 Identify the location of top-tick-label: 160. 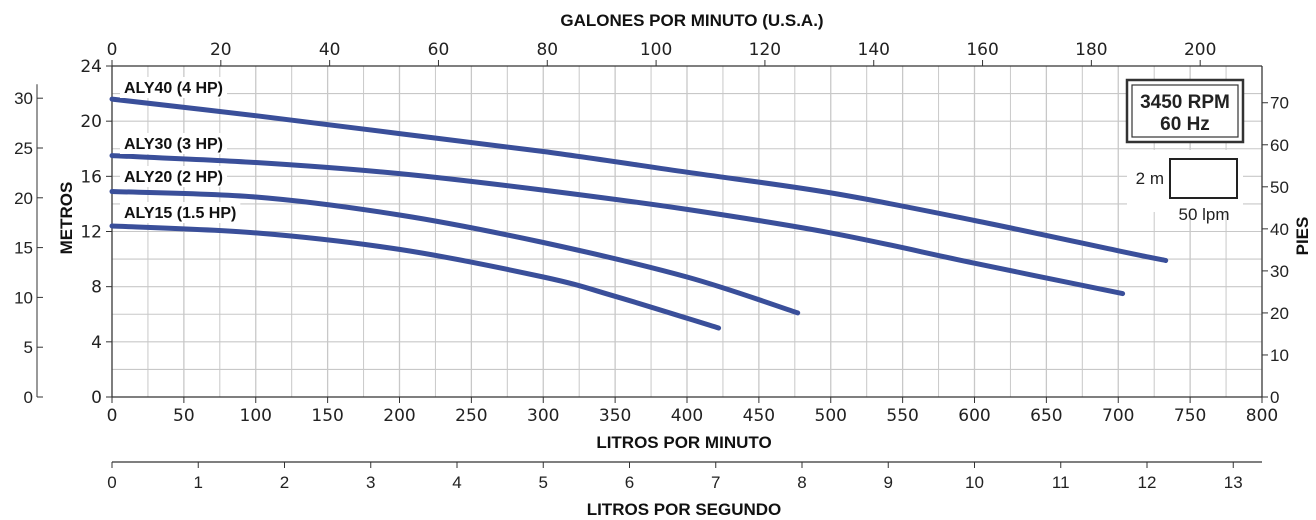
(982, 50).